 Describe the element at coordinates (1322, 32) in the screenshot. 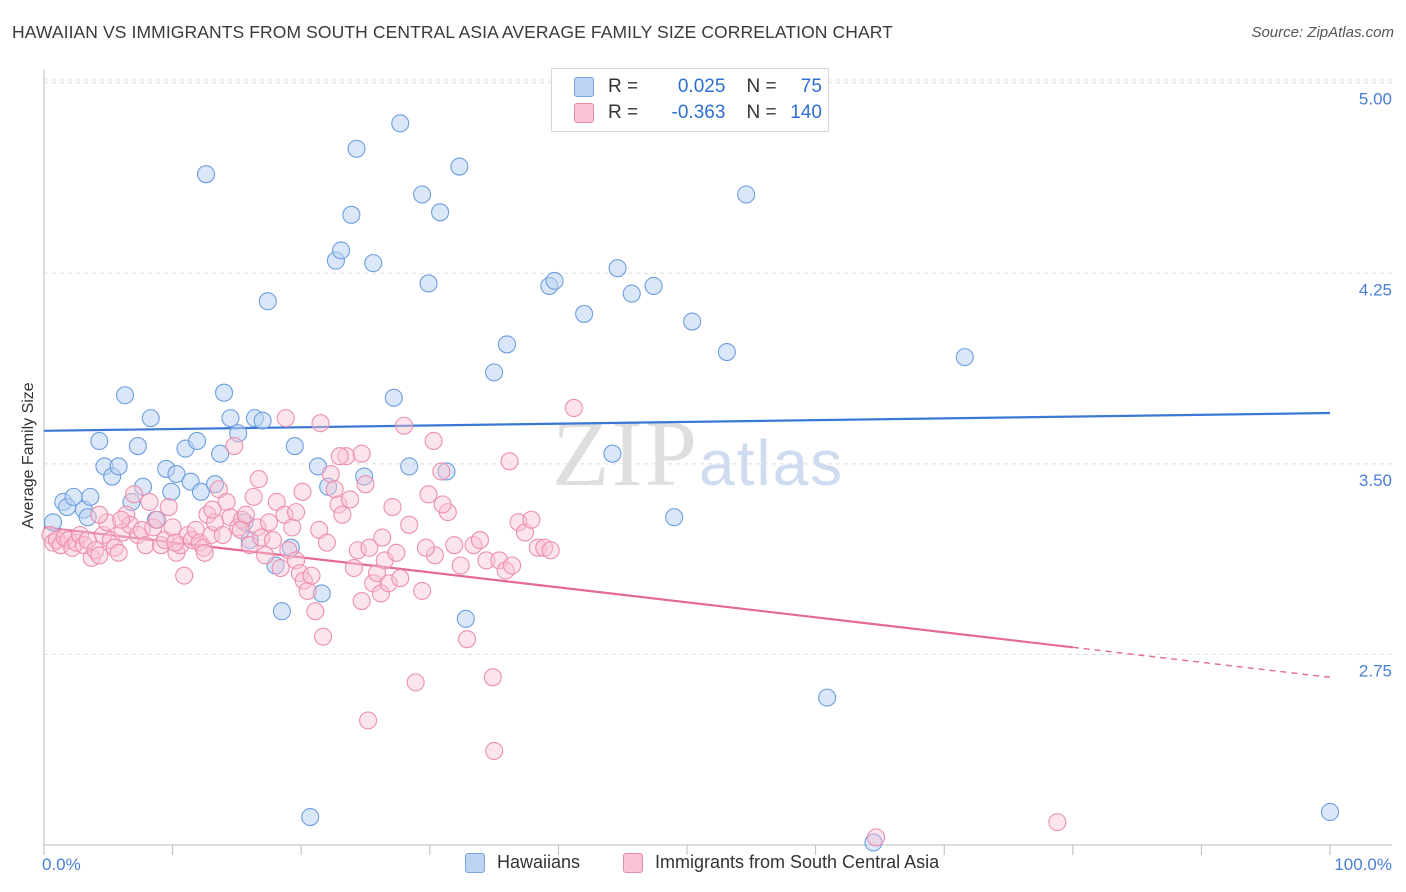

I see `source-label: Source: ZipAtlas.com` at that location.